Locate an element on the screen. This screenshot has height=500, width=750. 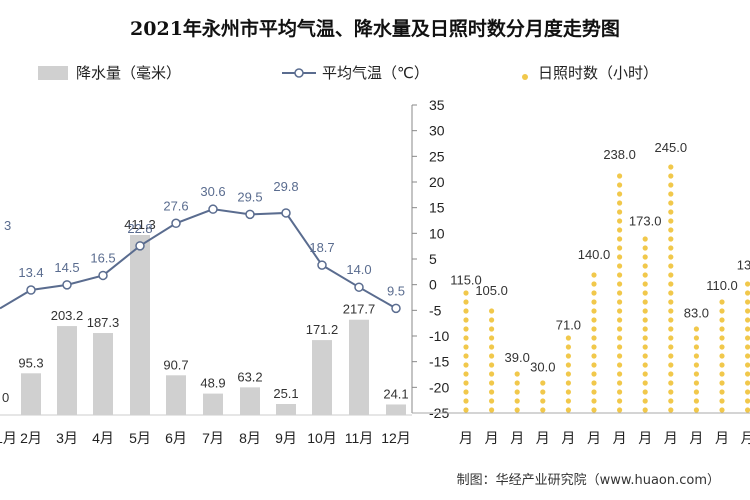
x-tick-label: 2月 is located at coordinates (31, 438).